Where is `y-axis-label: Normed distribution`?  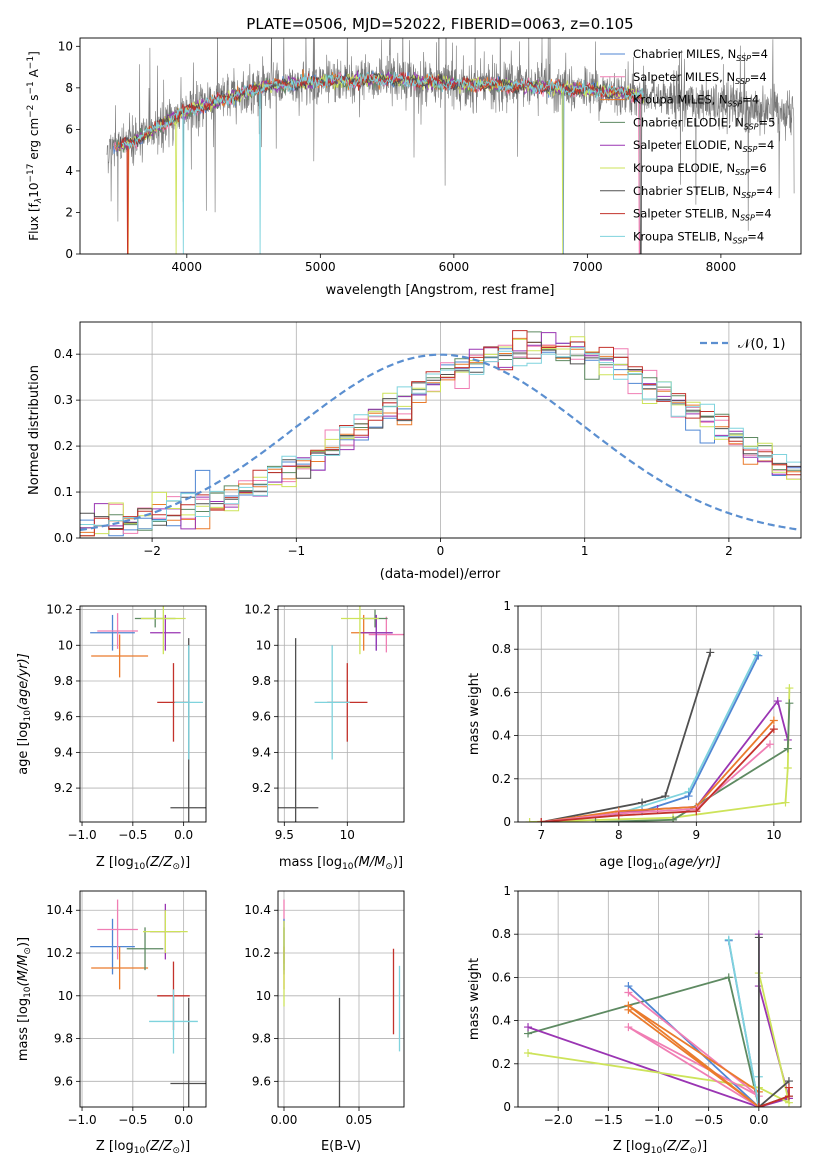
y-axis-label: Normed distribution is located at coordinates (34, 430).